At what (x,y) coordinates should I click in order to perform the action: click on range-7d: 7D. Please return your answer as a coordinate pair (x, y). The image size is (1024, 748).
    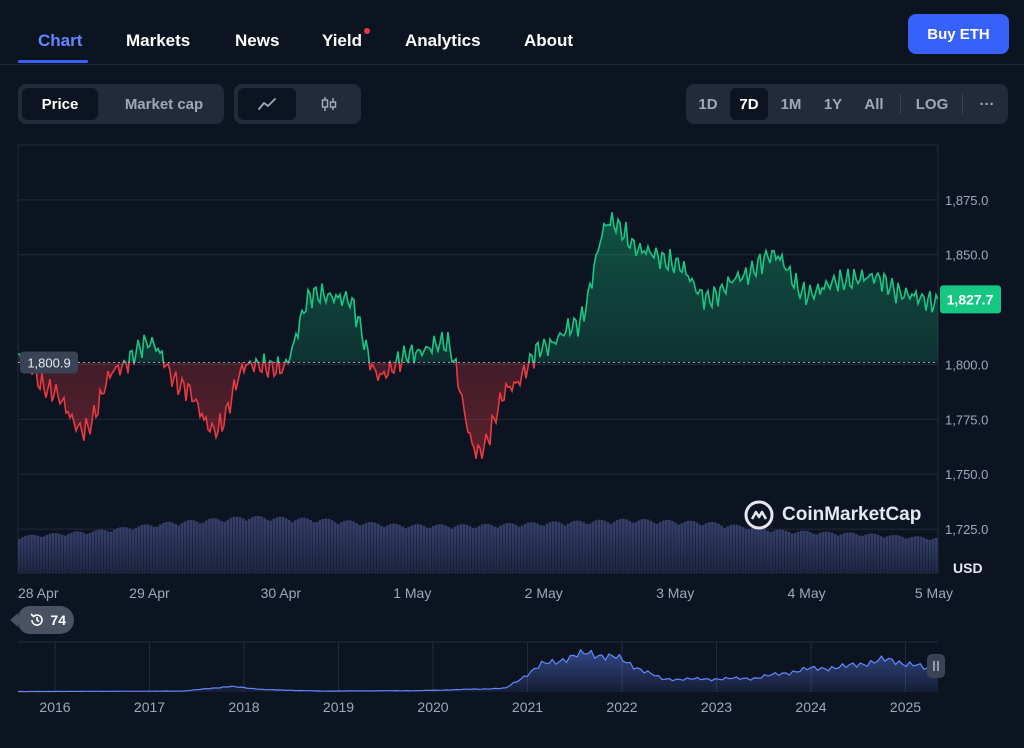
    Looking at the image, I should click on (749, 104).